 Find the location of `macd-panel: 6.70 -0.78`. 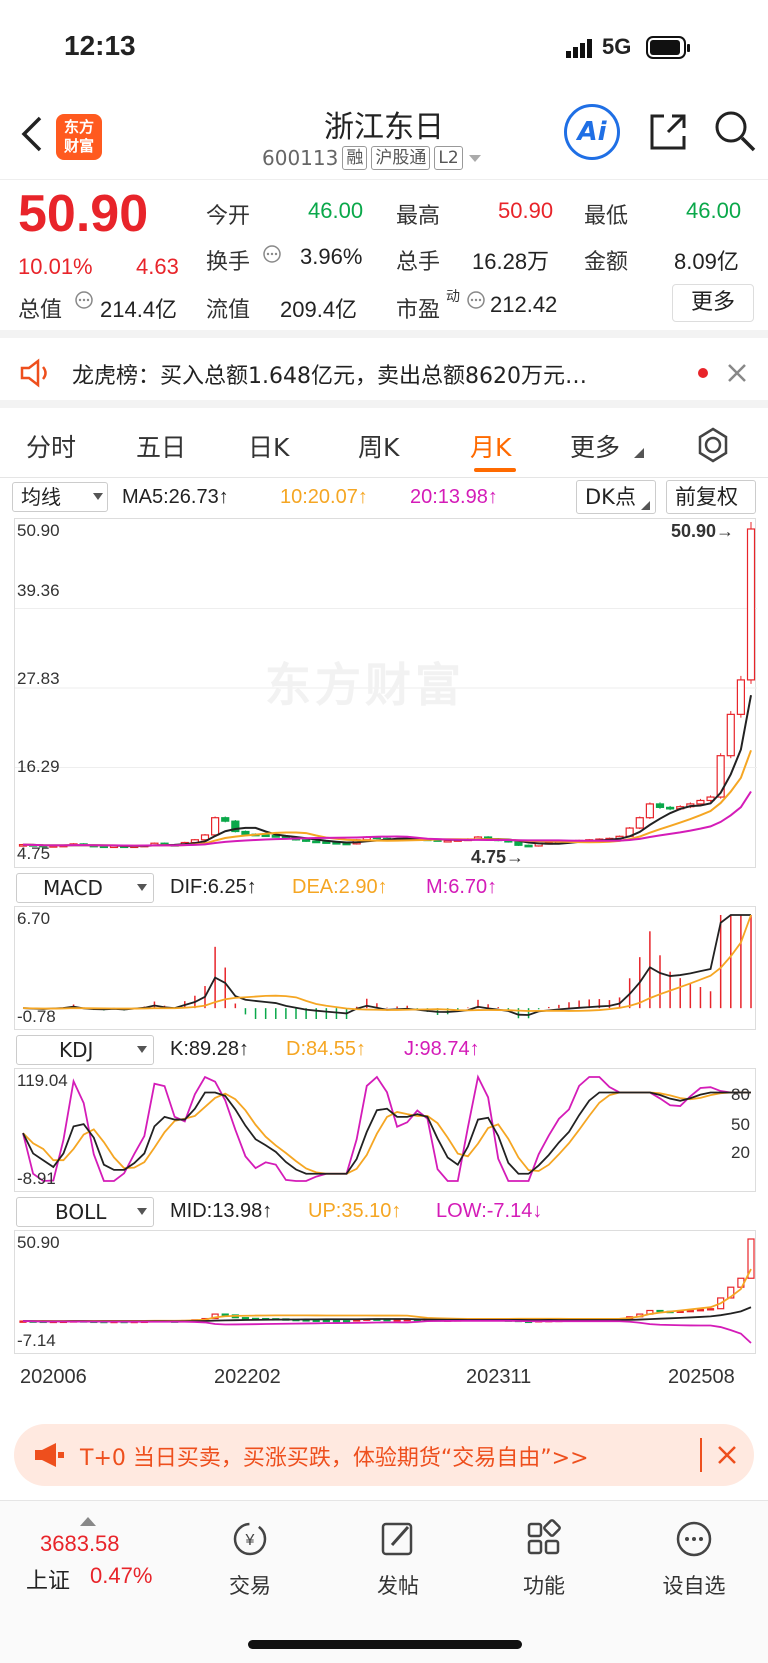

macd-panel: 6.70 -0.78 is located at coordinates (385, 968).